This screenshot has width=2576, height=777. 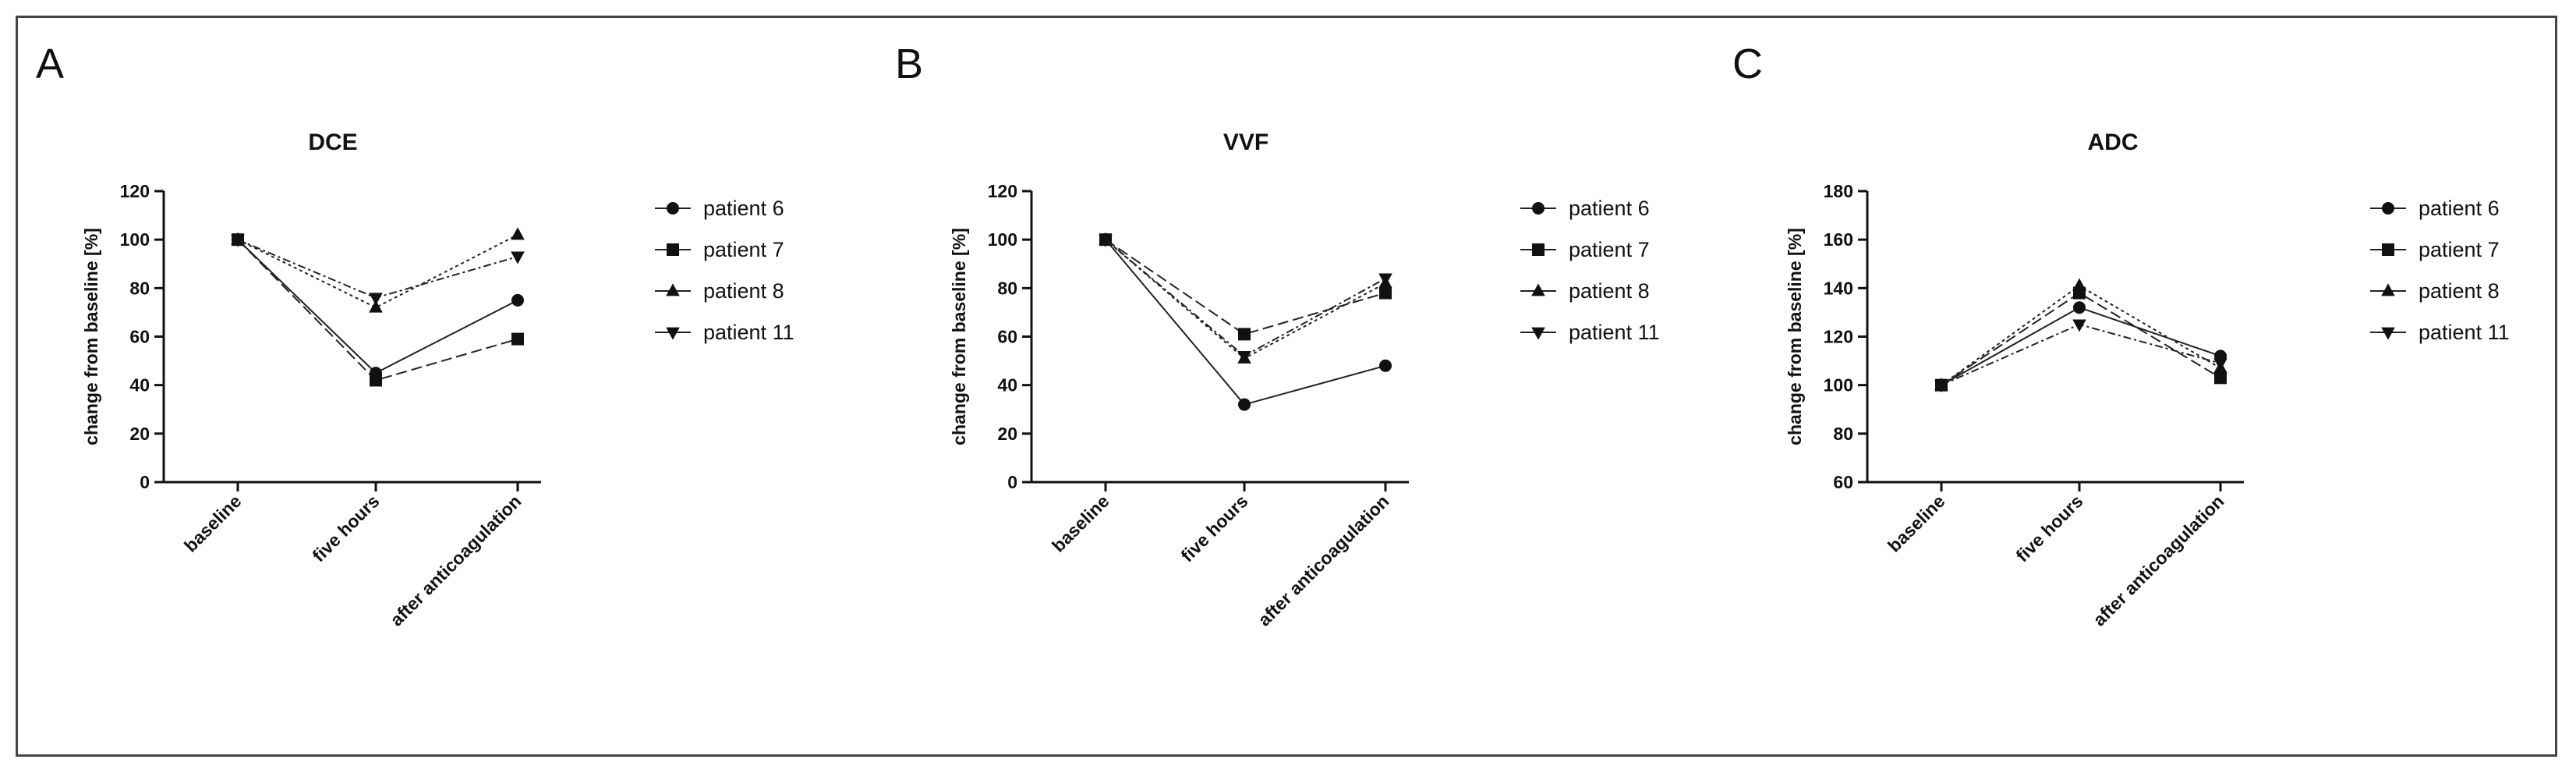 What do you see at coordinates (1246, 143) in the screenshot?
I see `chart-title: VVF` at bounding box center [1246, 143].